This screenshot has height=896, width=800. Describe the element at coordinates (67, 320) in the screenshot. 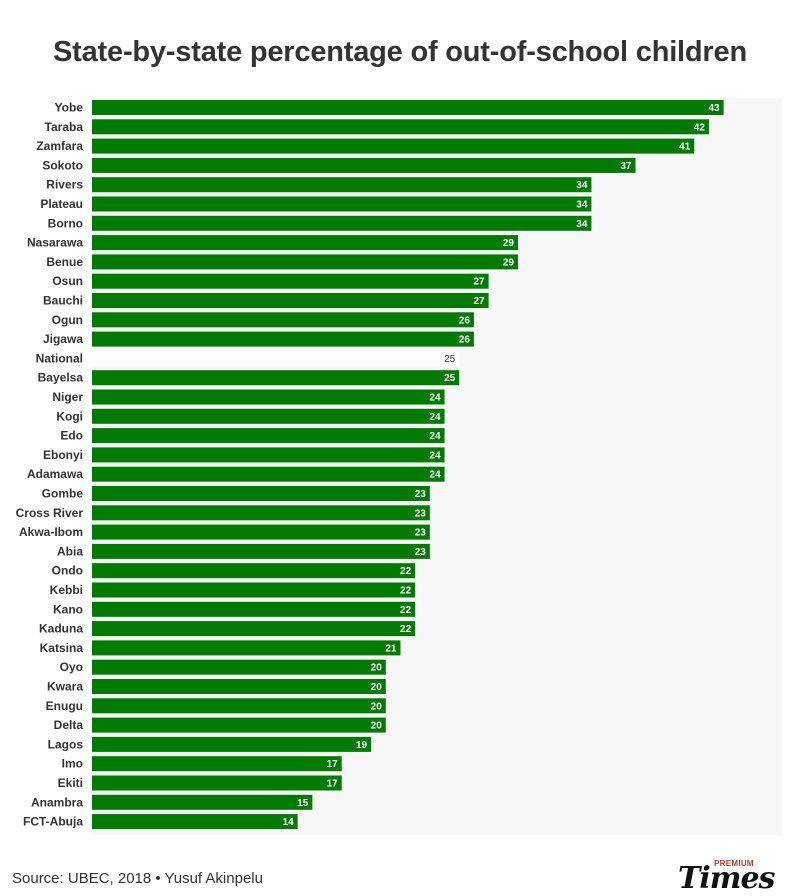

I see `category-label: Ogun` at that location.